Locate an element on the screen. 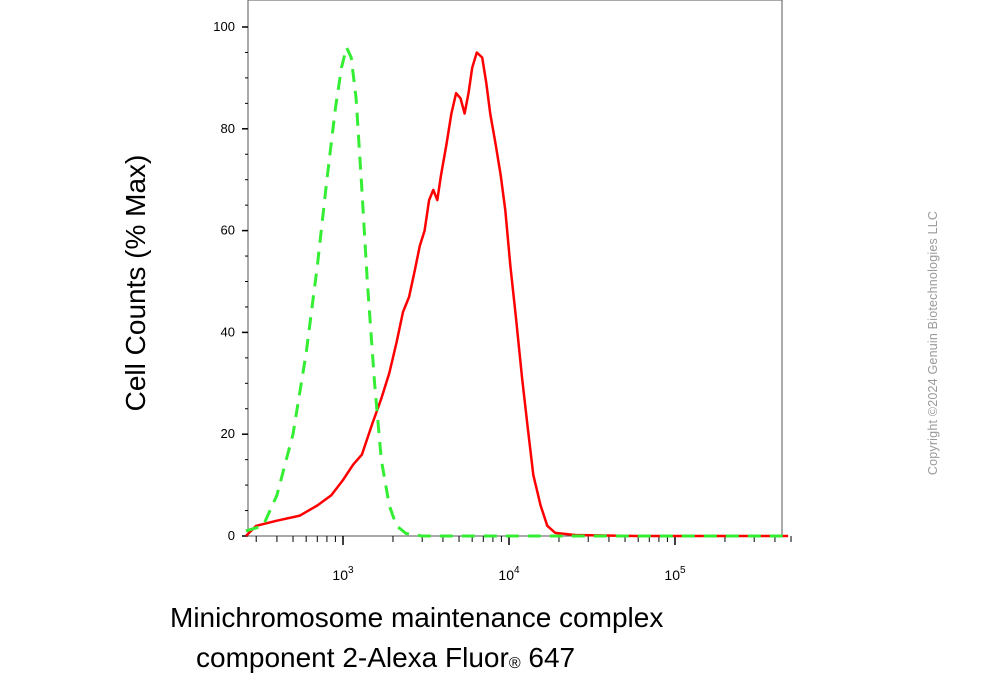 The height and width of the screenshot is (690, 983). x-axis-label-line2-suffix: 647 is located at coordinates (548, 657).